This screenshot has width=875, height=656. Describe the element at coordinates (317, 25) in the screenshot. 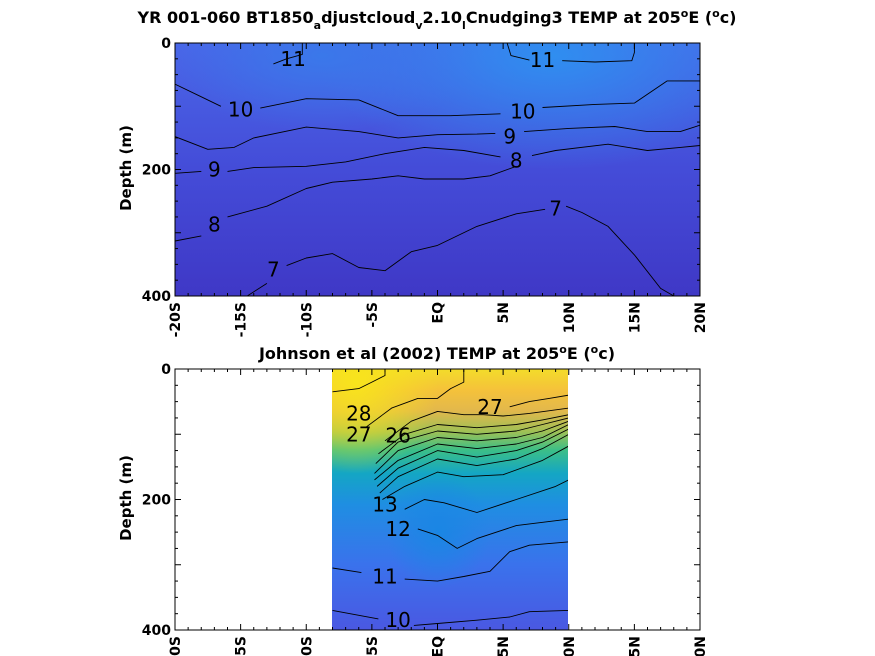

I see `title-part-sub1: a` at that location.